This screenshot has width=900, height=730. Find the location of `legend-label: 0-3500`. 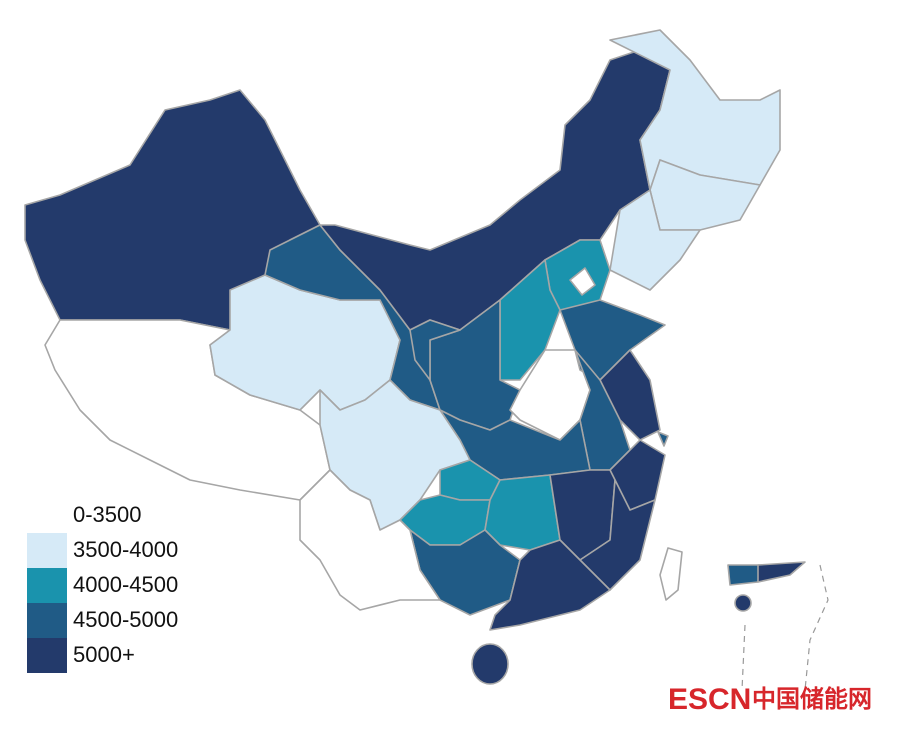

legend-label: 0-3500 is located at coordinates (107, 514).